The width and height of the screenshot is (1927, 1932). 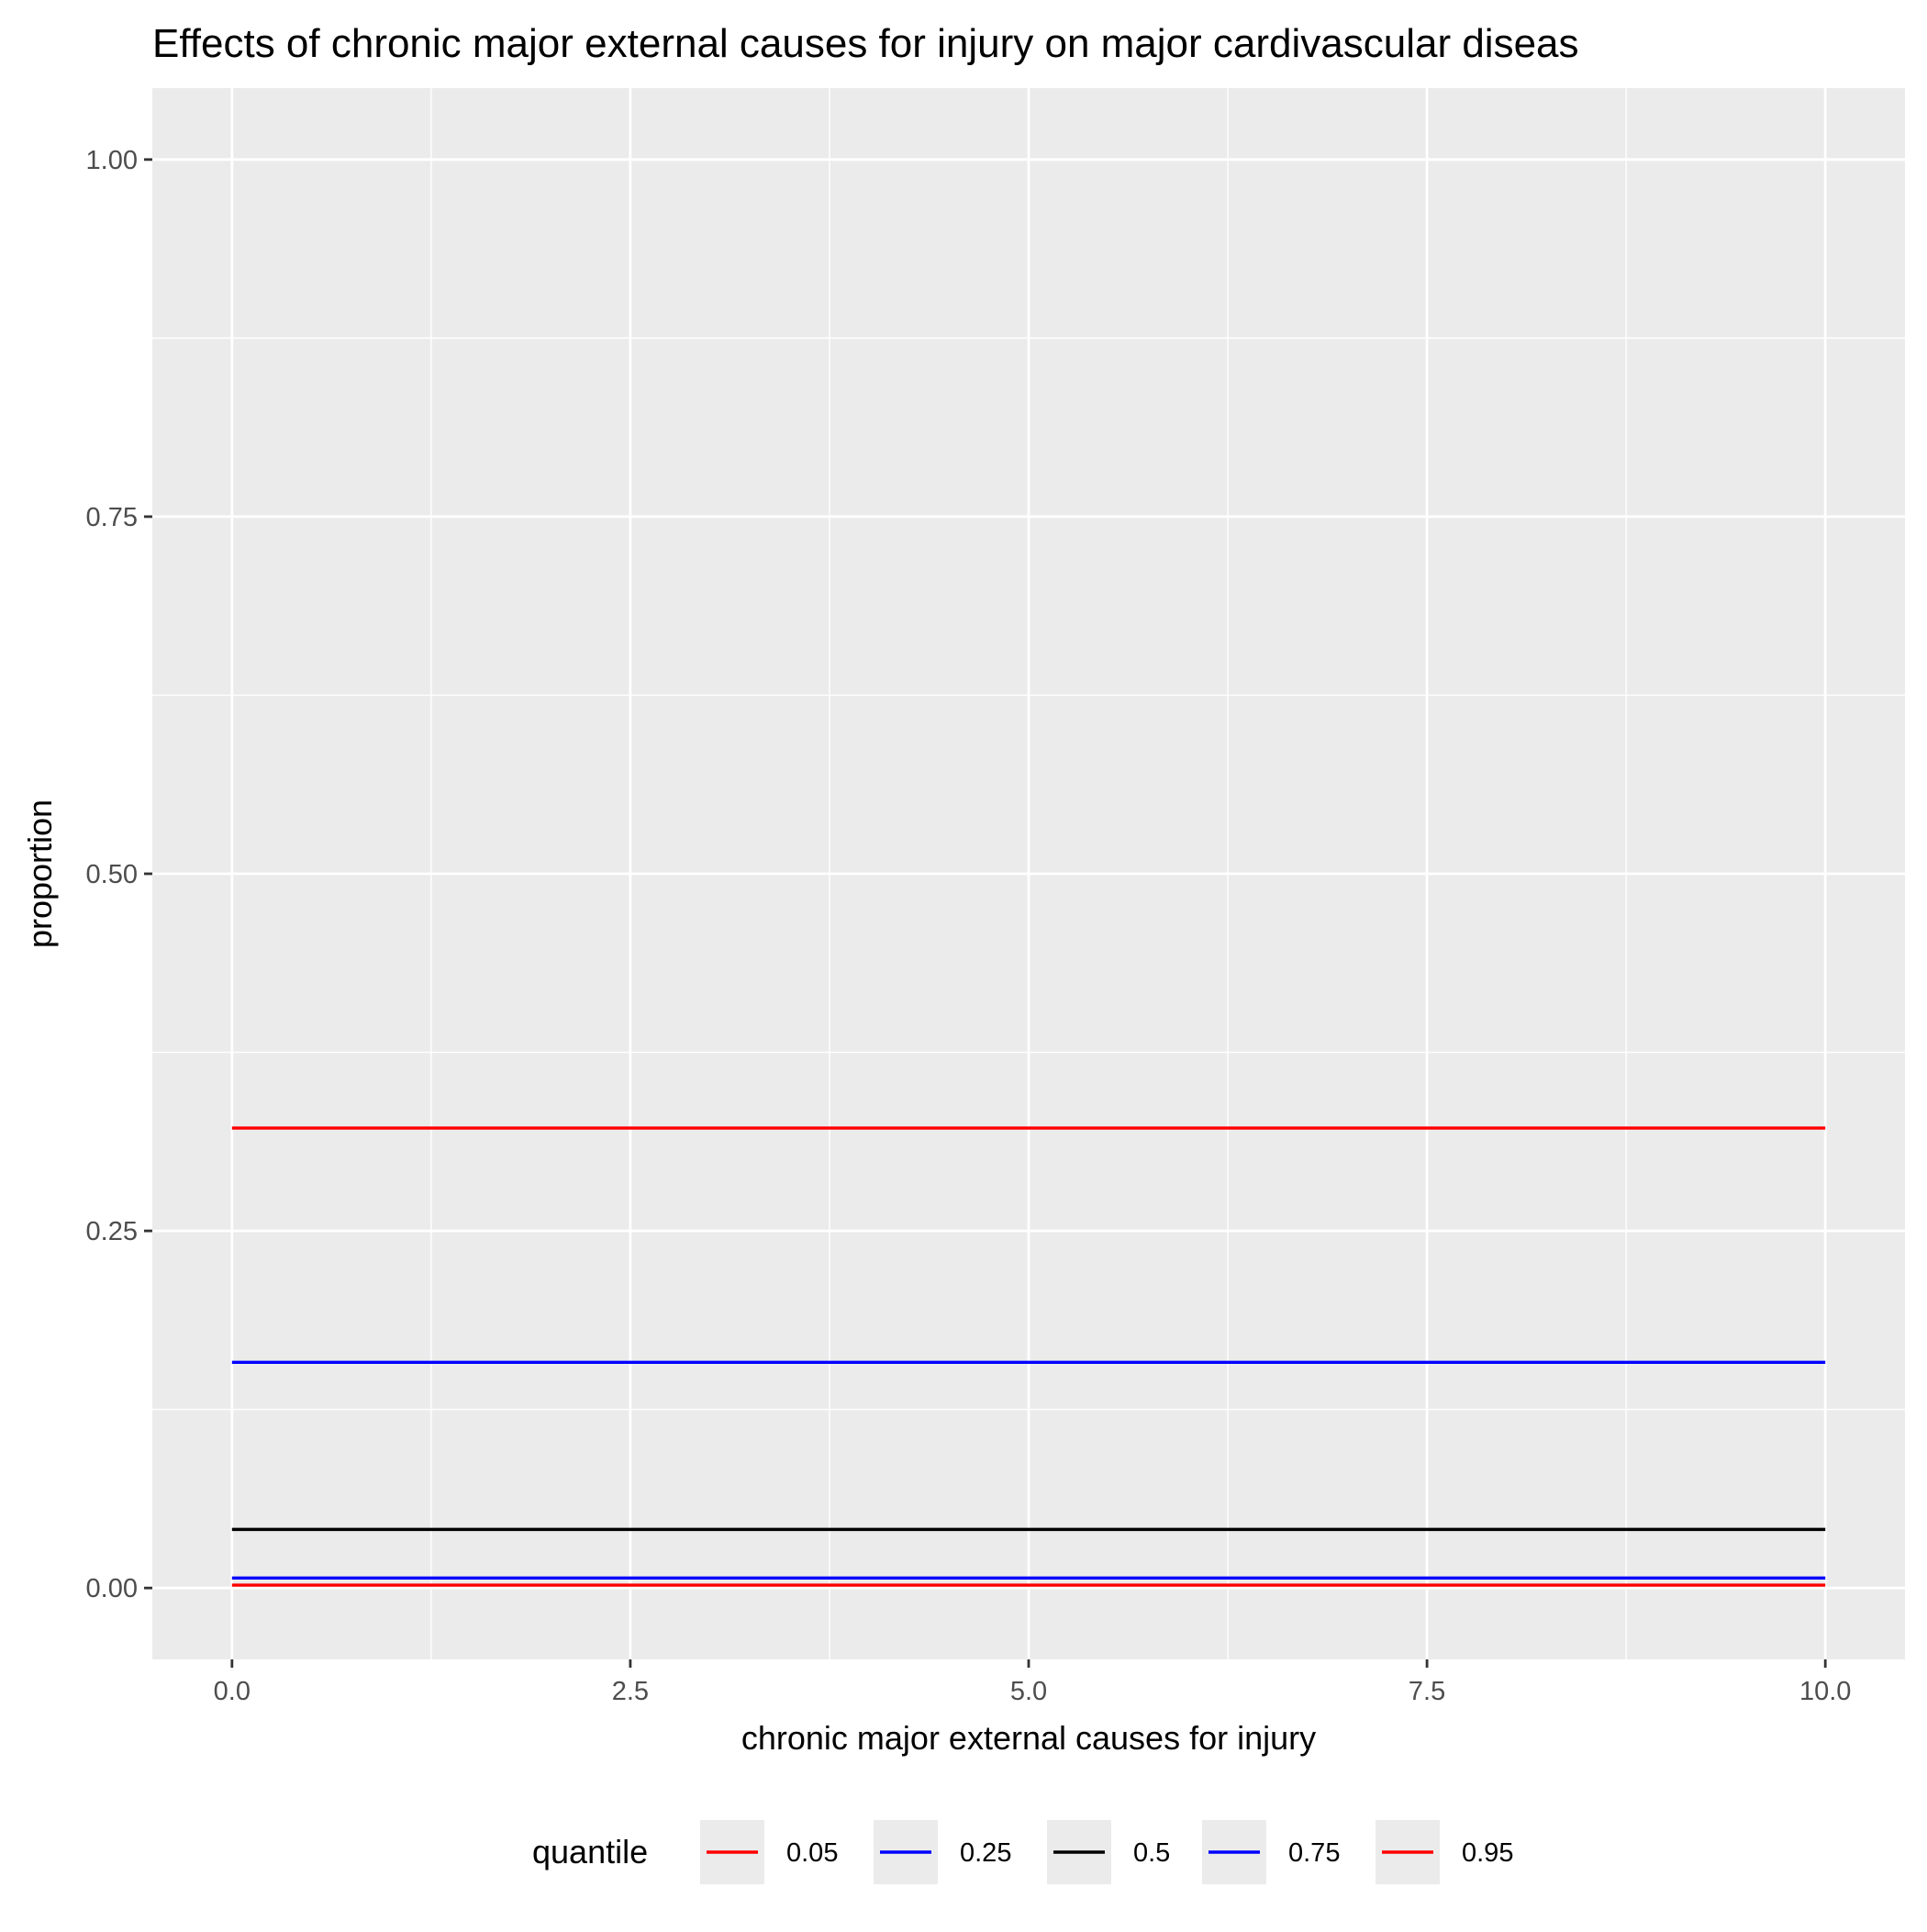 What do you see at coordinates (590, 1852) in the screenshot?
I see `legend-title: quantile` at bounding box center [590, 1852].